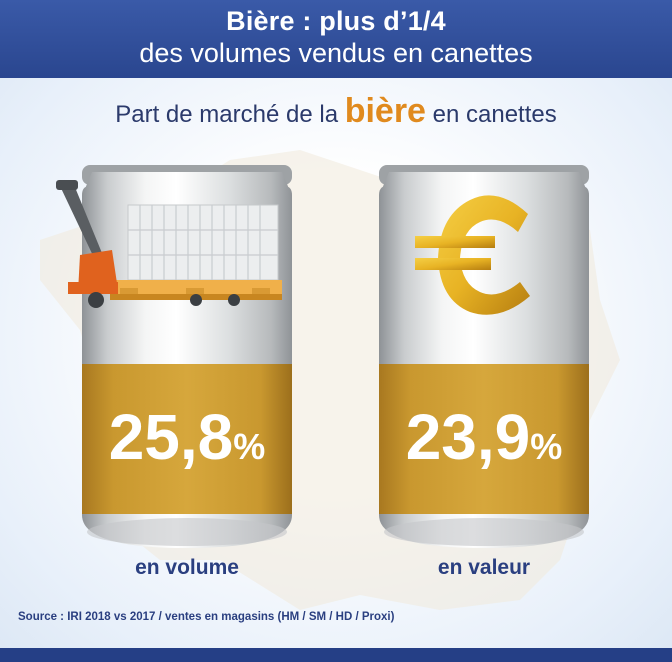 The height and width of the screenshot is (662, 672). I want to click on volume-percentage: 25,8%, so click(187, 437).